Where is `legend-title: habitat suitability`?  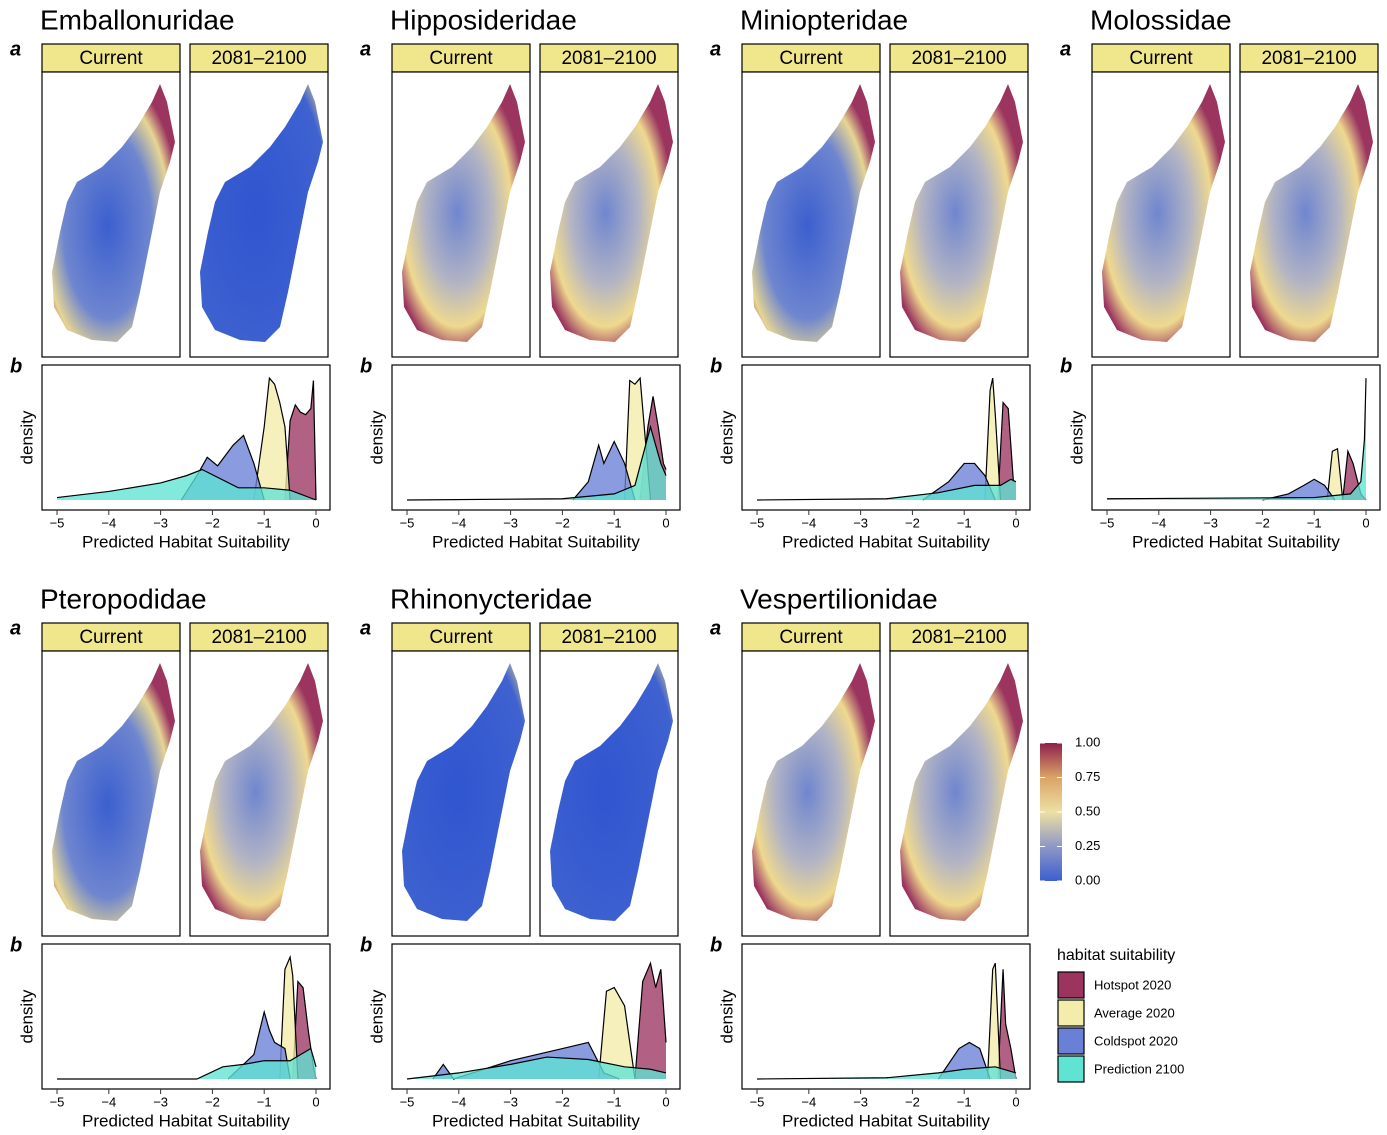 legend-title: habitat suitability is located at coordinates (1116, 955).